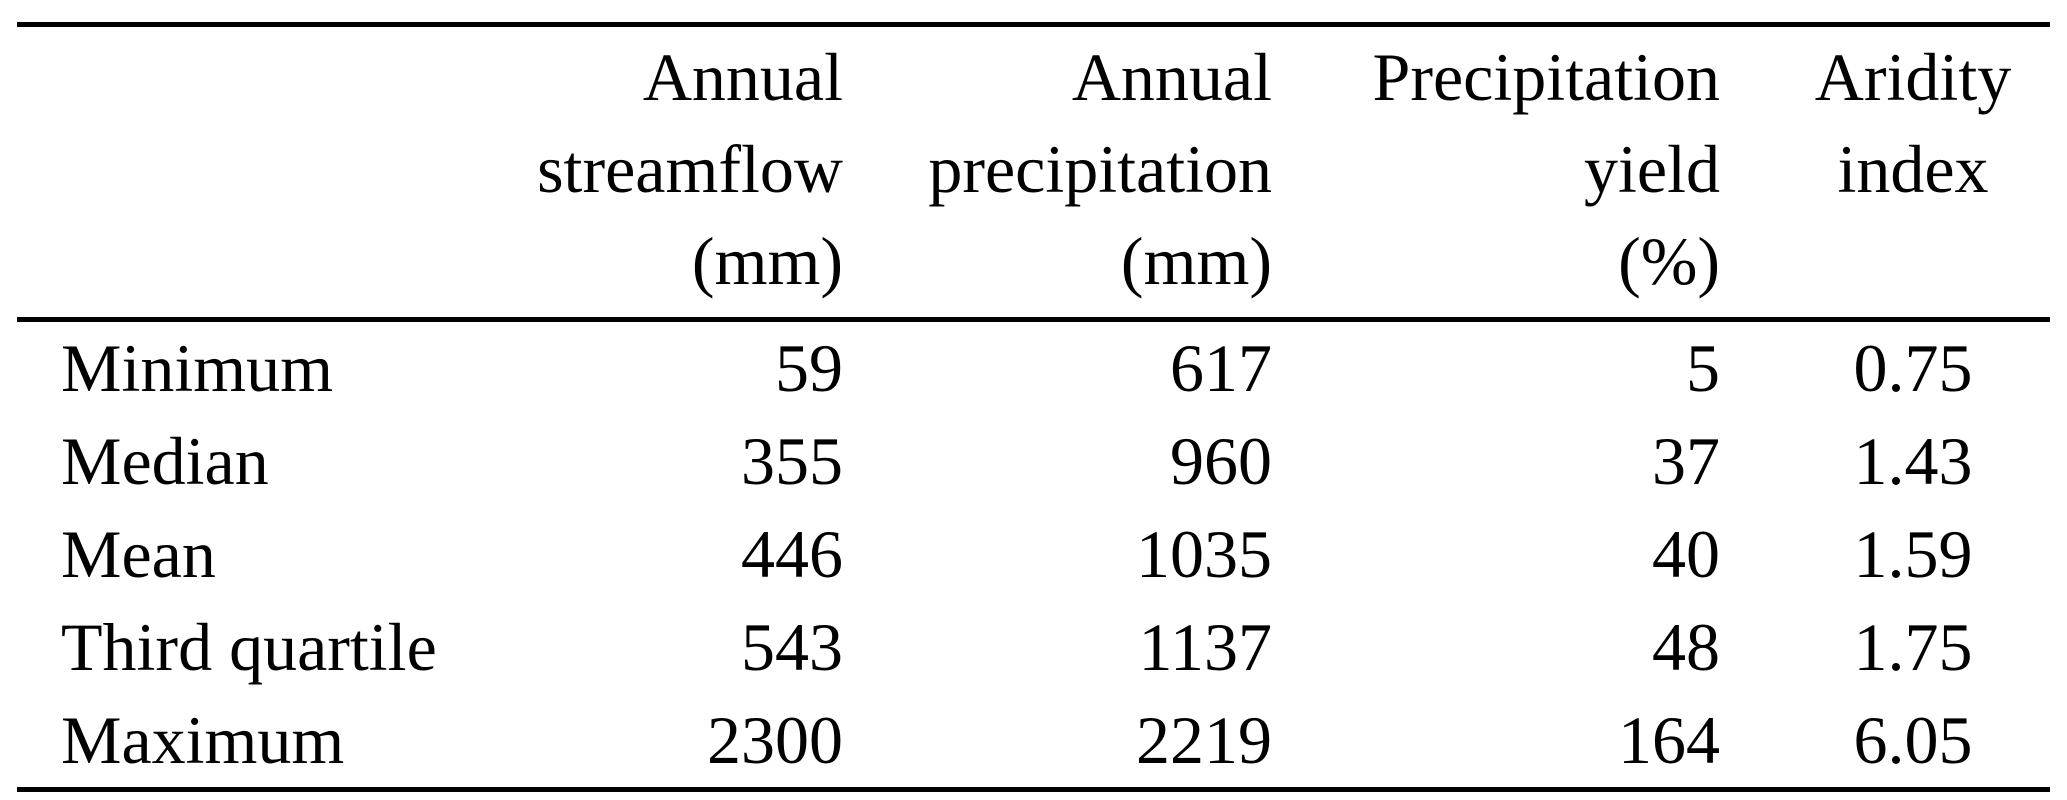  I want to click on cell-precipitation: 617, so click(1221, 368).